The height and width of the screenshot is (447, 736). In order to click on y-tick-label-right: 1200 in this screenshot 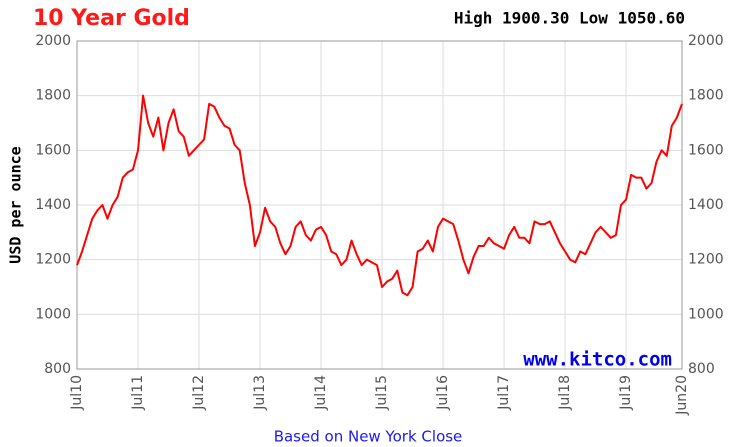, I will do `click(706, 260)`.